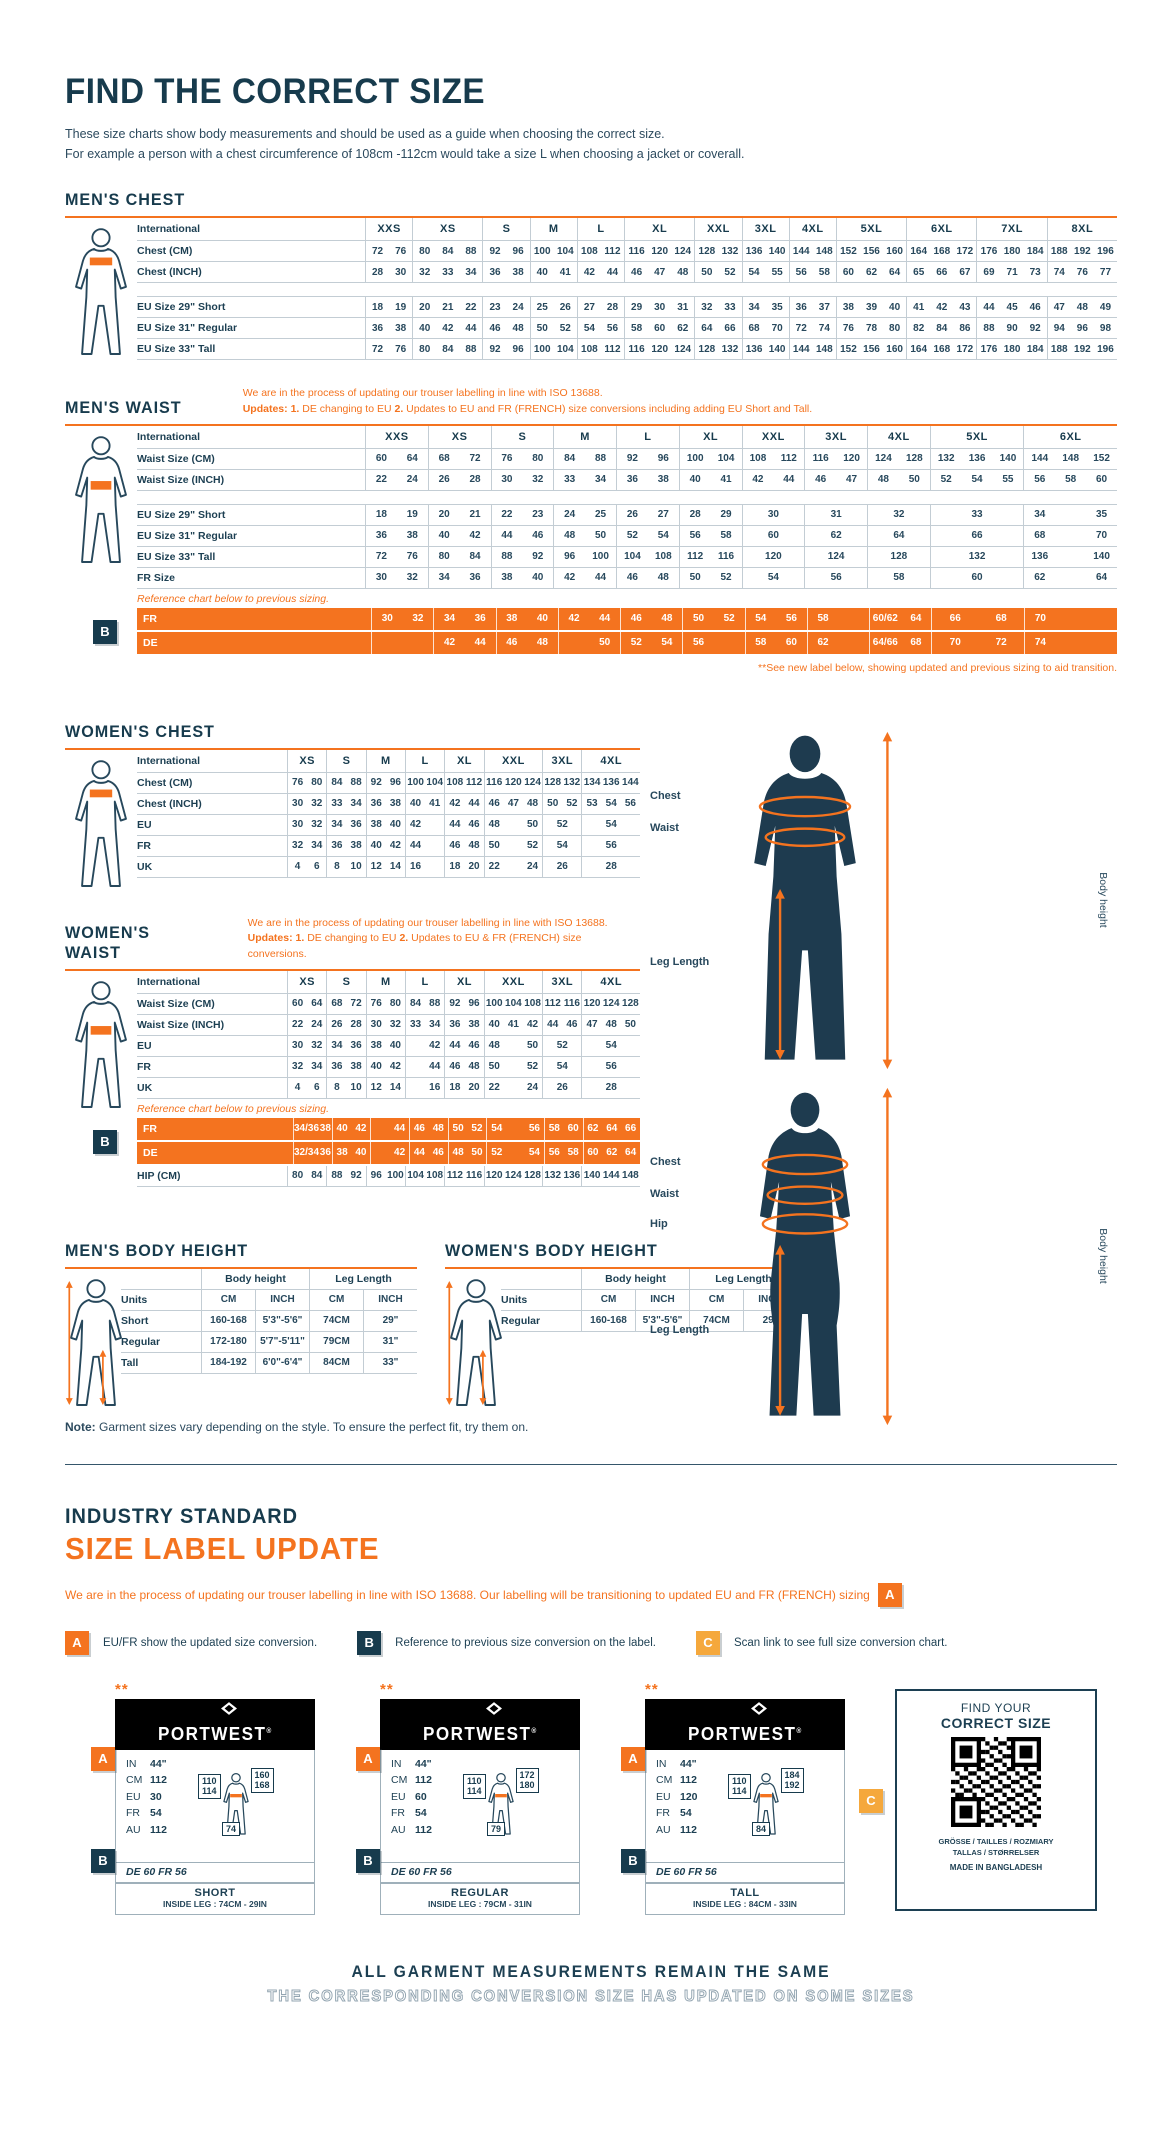 The width and height of the screenshot is (1157, 2148). Describe the element at coordinates (467, 1152) in the screenshot. I see `size-column: 48 50` at that location.